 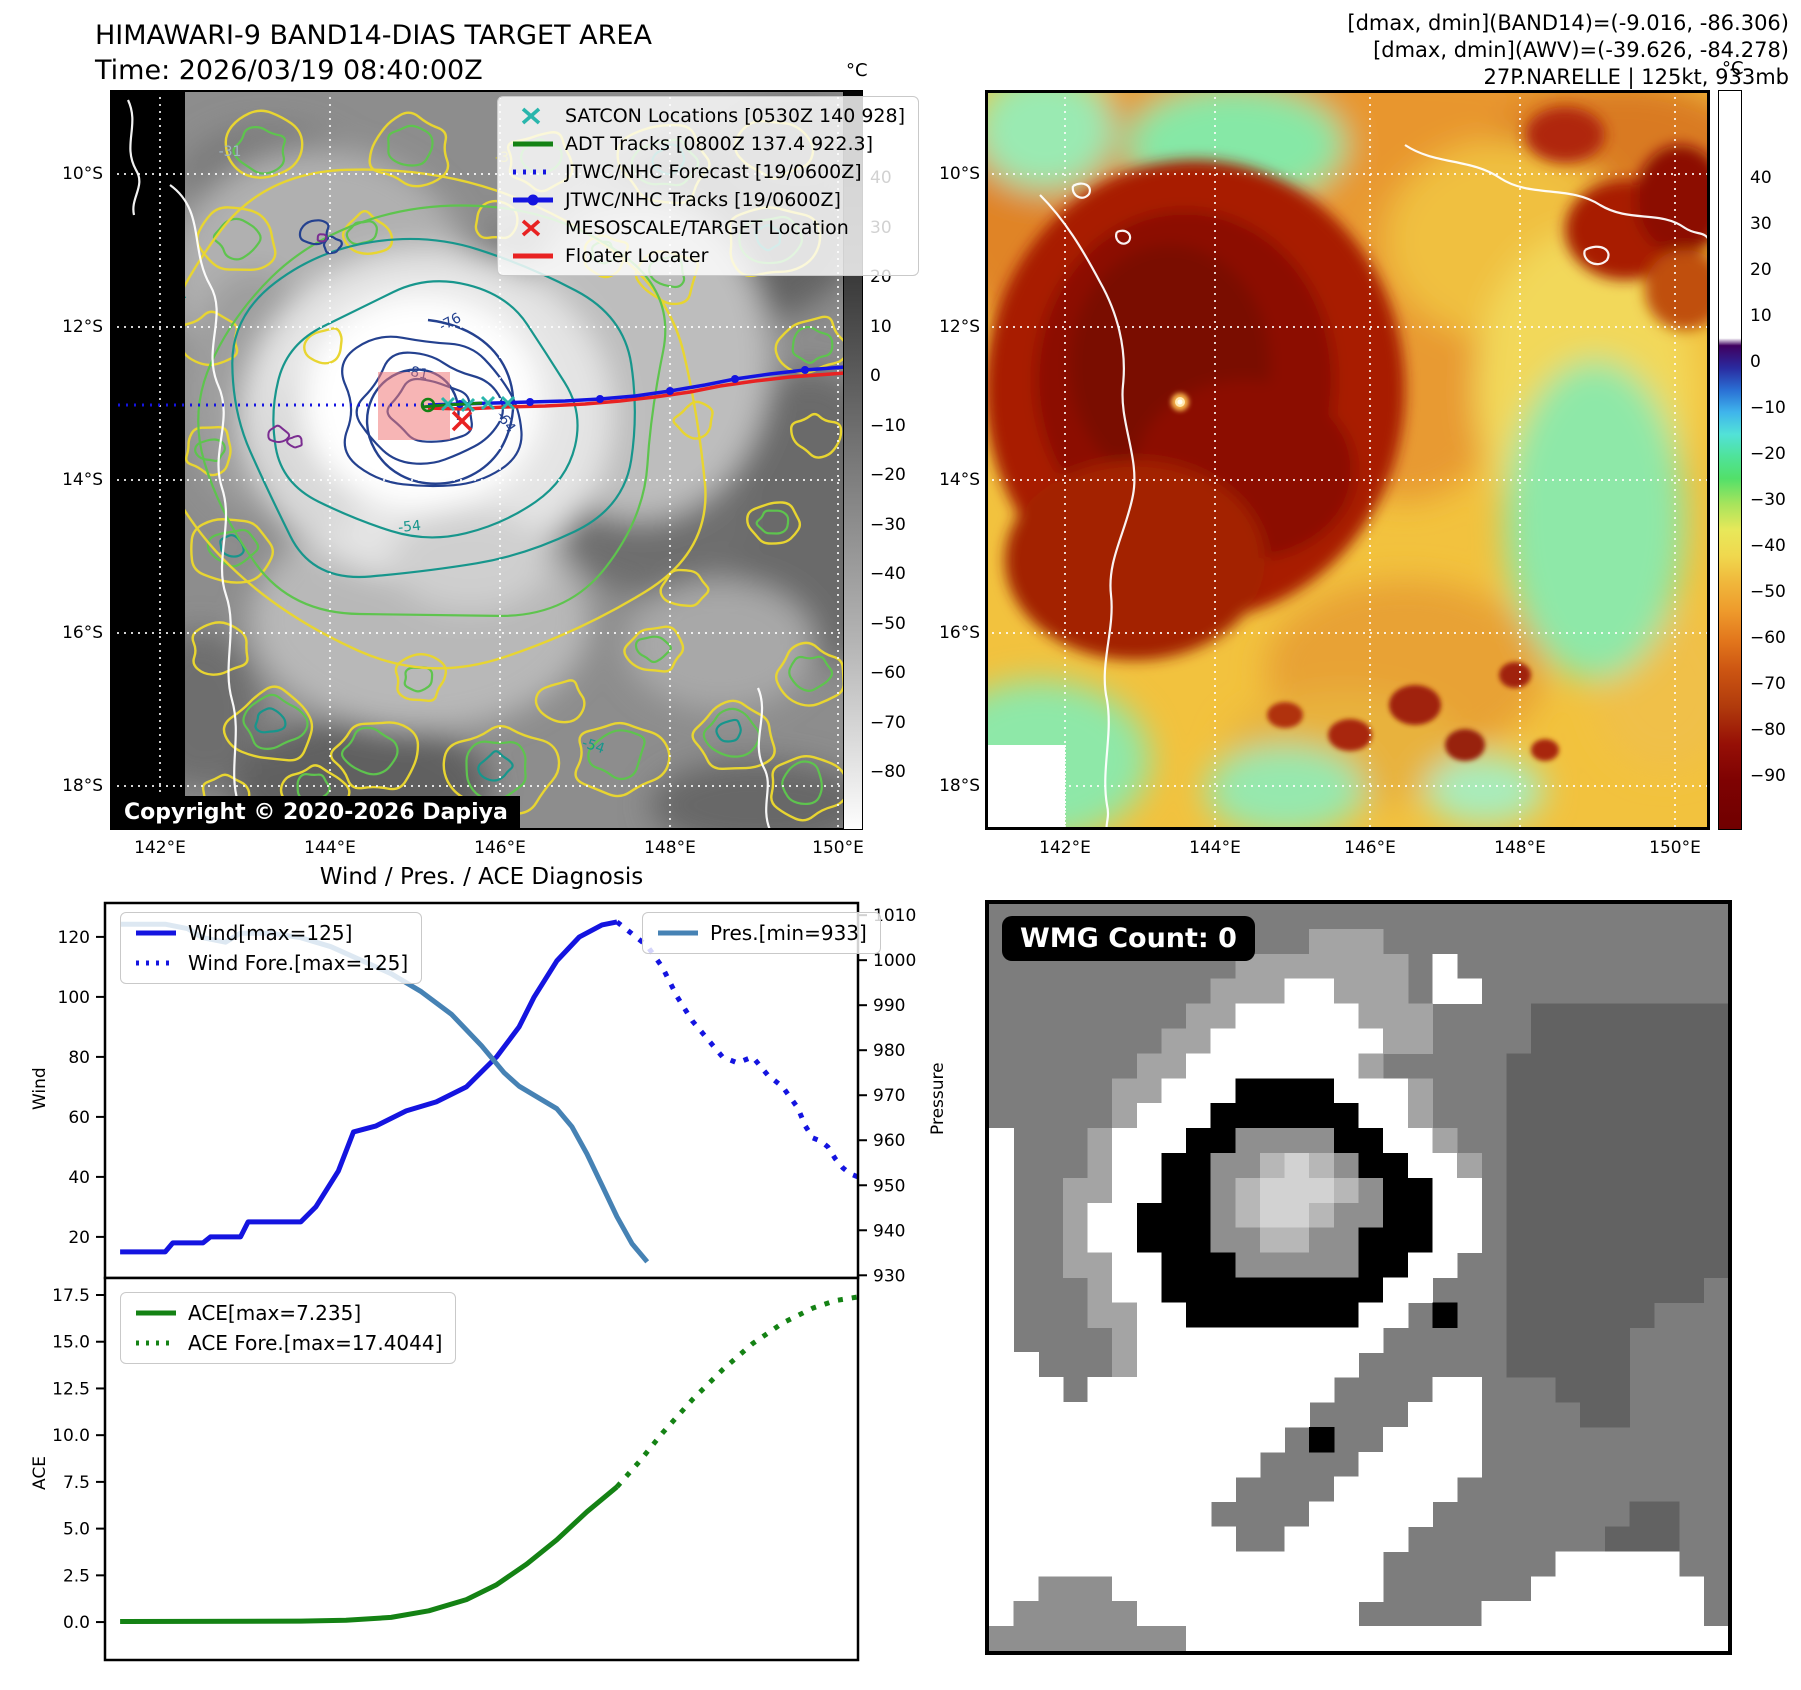 What do you see at coordinates (298, 963) in the screenshot?
I see `wind-legend-label-1: Wind Fore.[max=125]` at bounding box center [298, 963].